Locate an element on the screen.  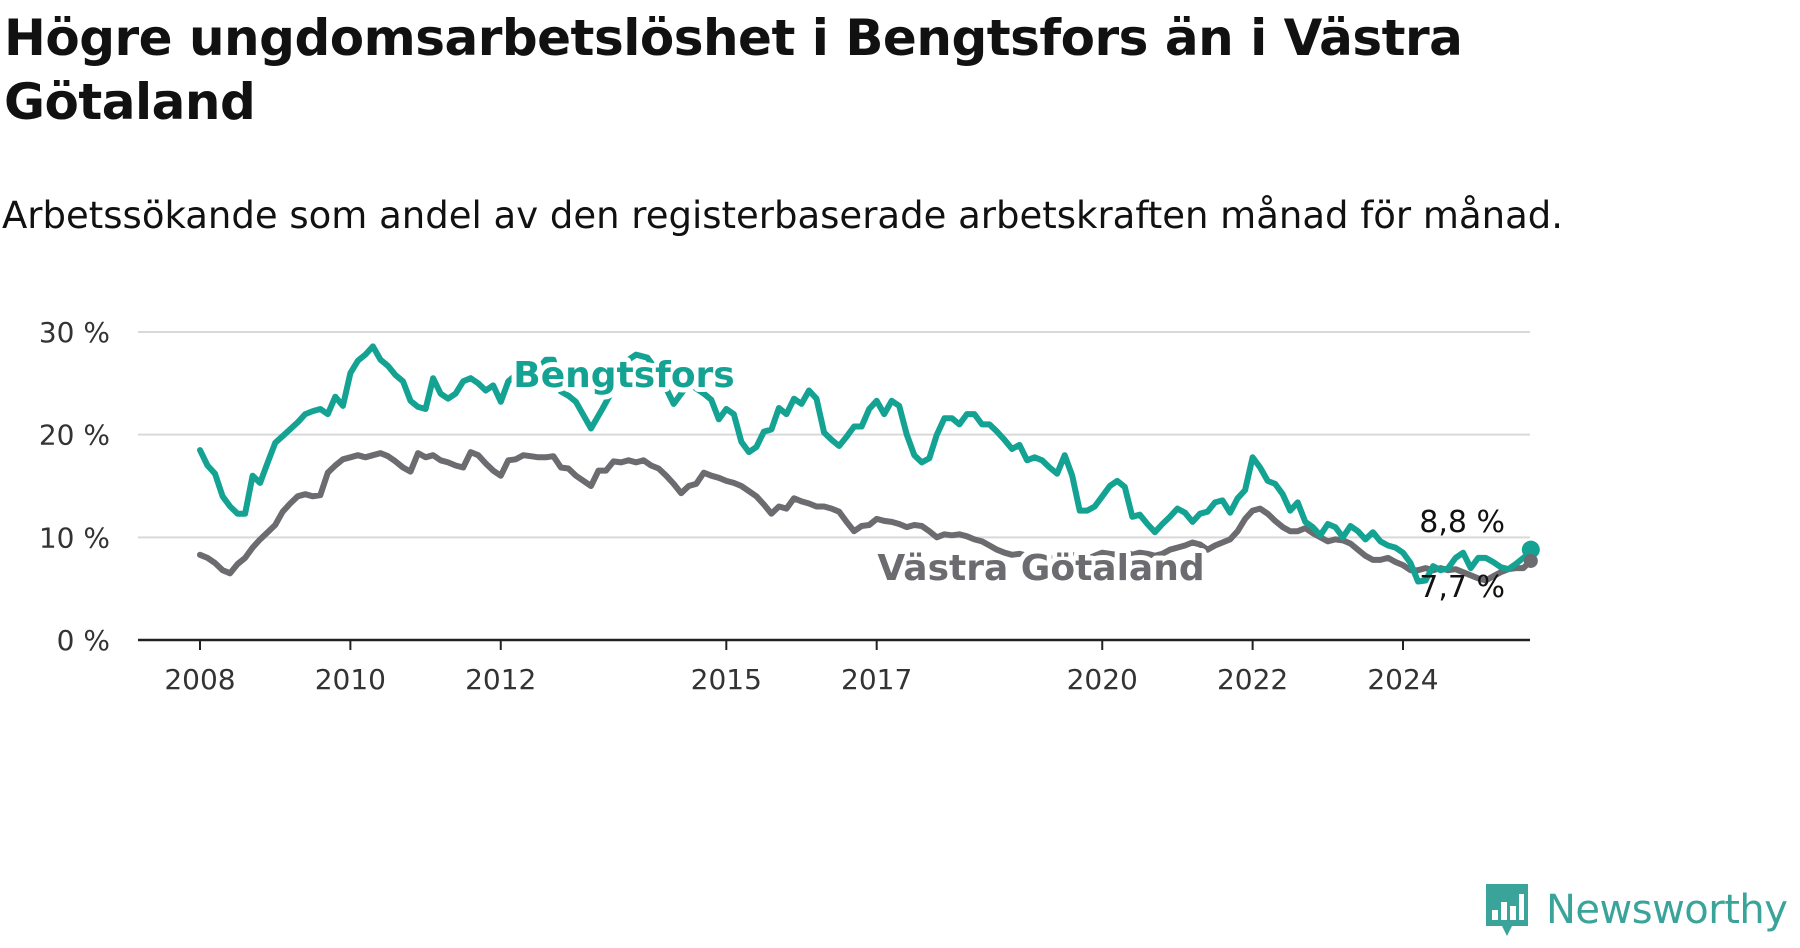
x-tick-label: 2022 is located at coordinates (1252, 679).